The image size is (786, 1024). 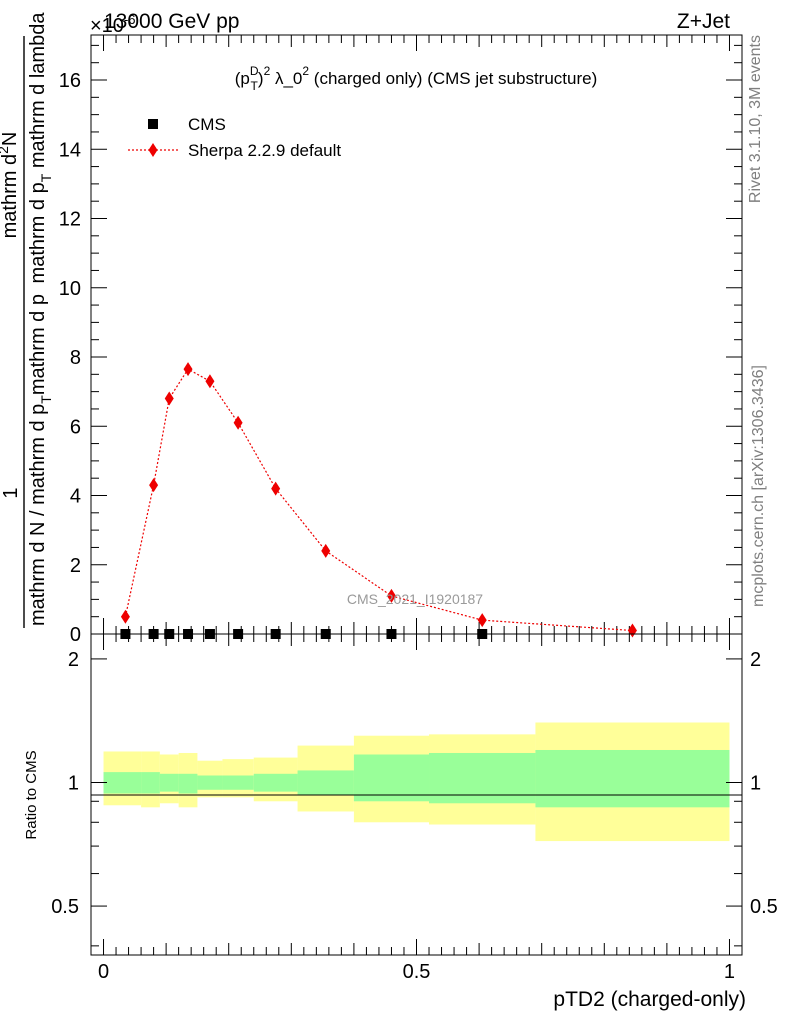 I want to click on ratio-y-label: Ratio to CMS, so click(x=31, y=794).